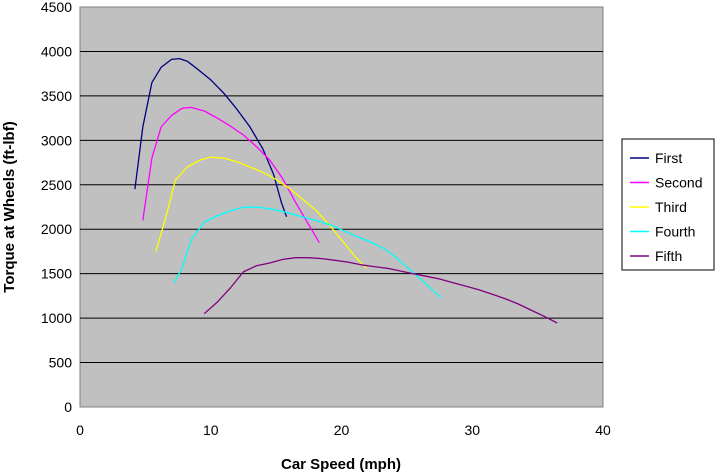 Image resolution: width=720 pixels, height=472 pixels. Describe the element at coordinates (56, 185) in the screenshot. I see `y-tick-label: 2500` at that location.